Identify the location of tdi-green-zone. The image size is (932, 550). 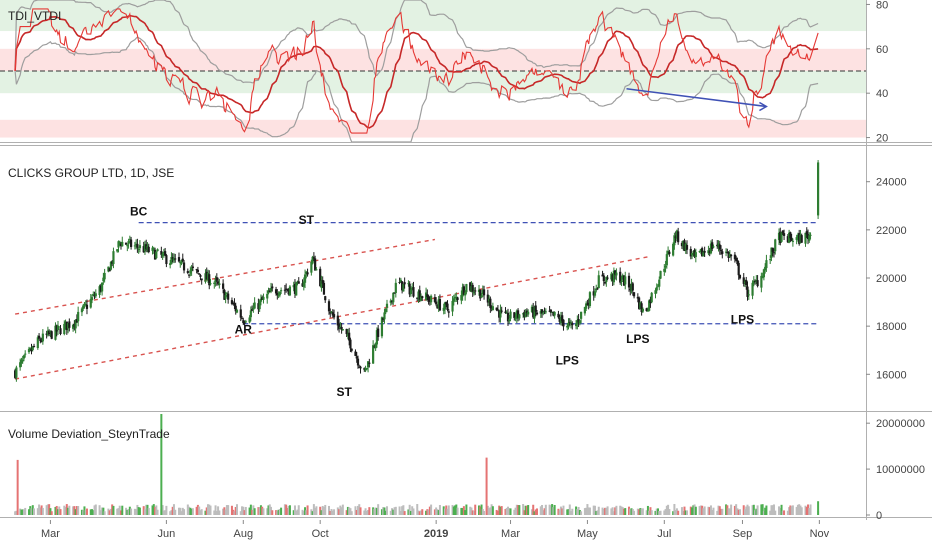
(433, 82).